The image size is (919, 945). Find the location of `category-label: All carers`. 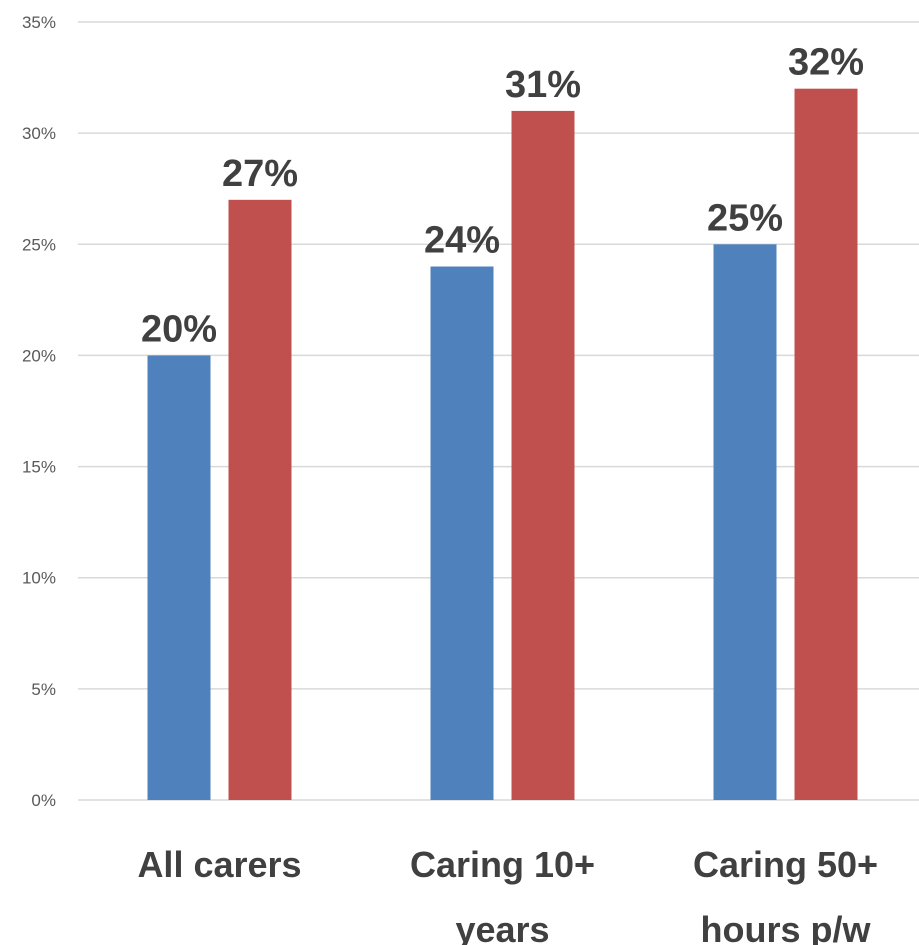

category-label: All carers is located at coordinates (219, 864).